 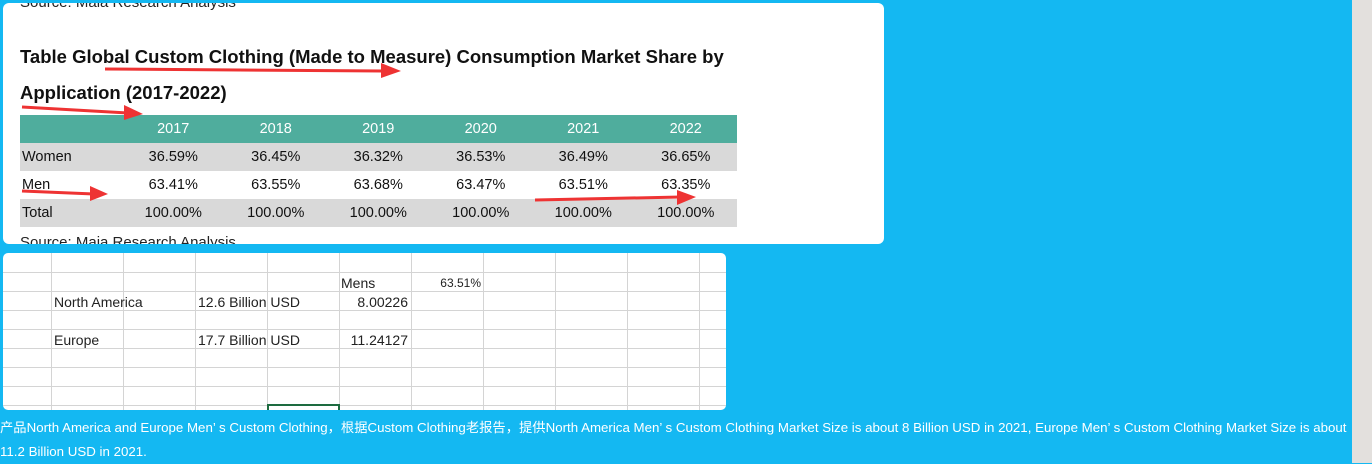 What do you see at coordinates (583, 129) in the screenshot?
I see `header-cell: 2021` at bounding box center [583, 129].